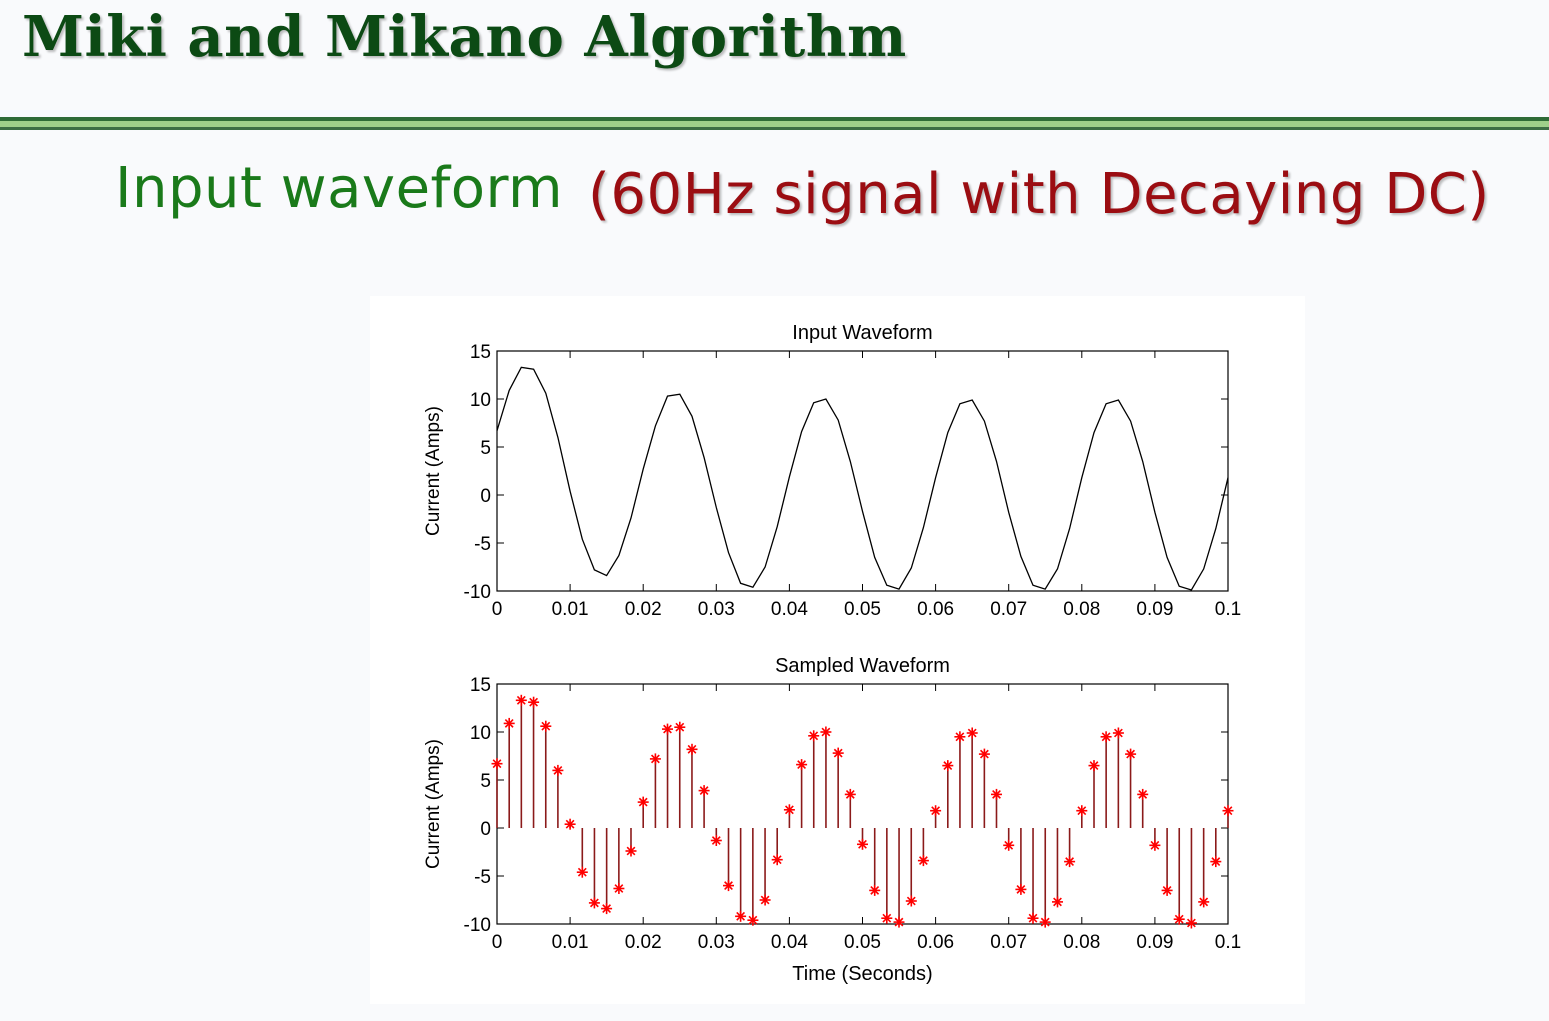  I want to click on title-divider, so click(774, 125).